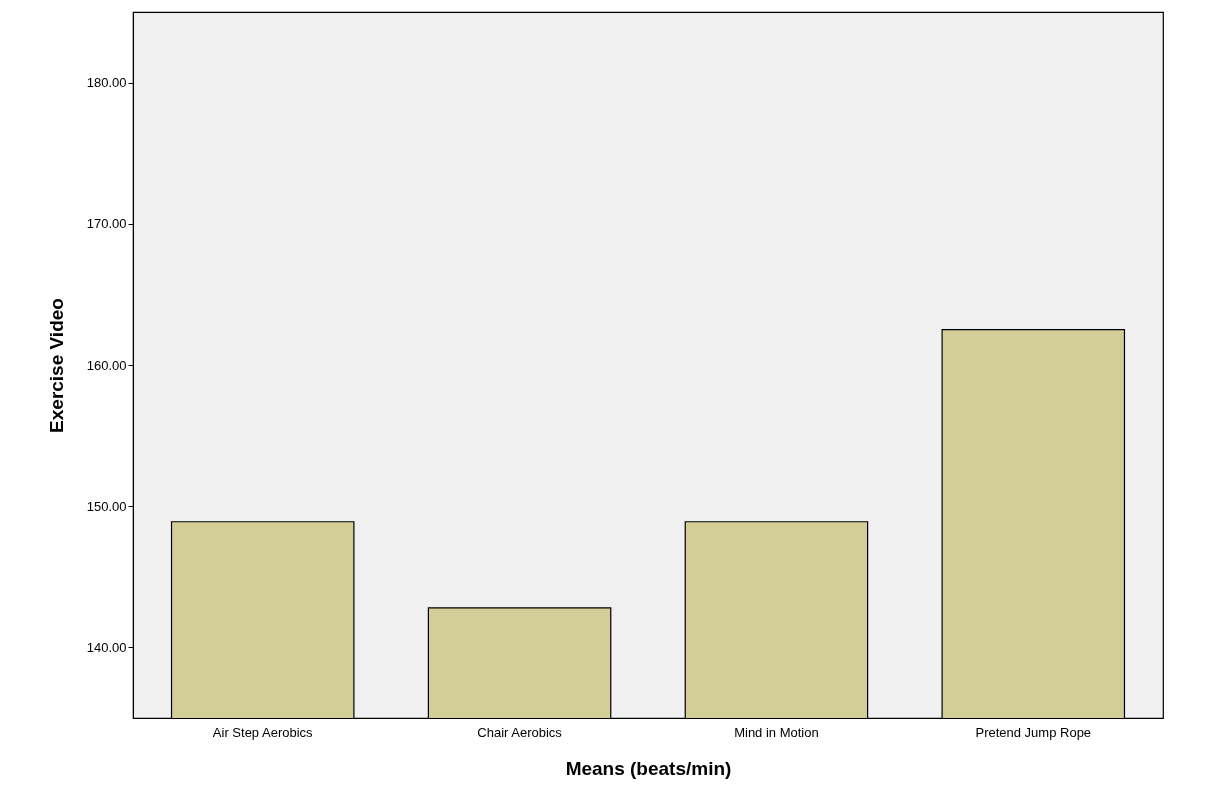 This screenshot has height=807, width=1206. Describe the element at coordinates (648, 768) in the screenshot. I see `x-axis-title: Means (beats/min)` at that location.